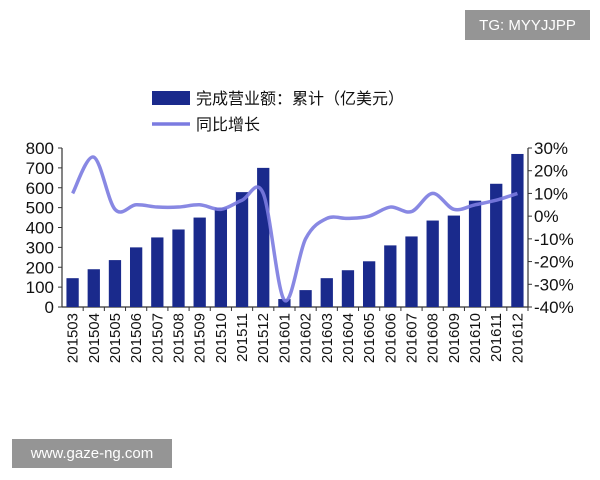 The width and height of the screenshot is (600, 480). Describe the element at coordinates (200, 338) in the screenshot. I see `x-tick-label: 201509` at that location.